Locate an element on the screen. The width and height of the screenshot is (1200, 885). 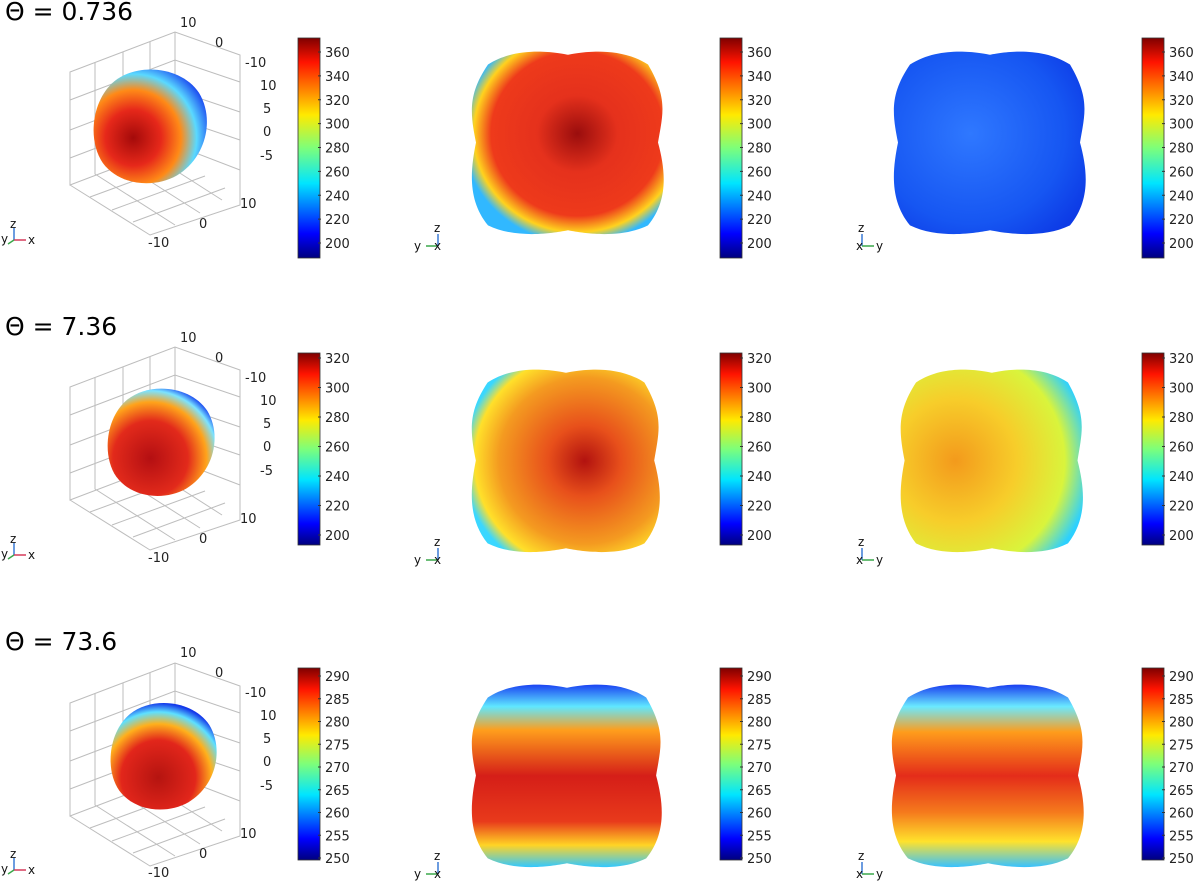
surface-xz-row3 is located at coordinates (988, 776).